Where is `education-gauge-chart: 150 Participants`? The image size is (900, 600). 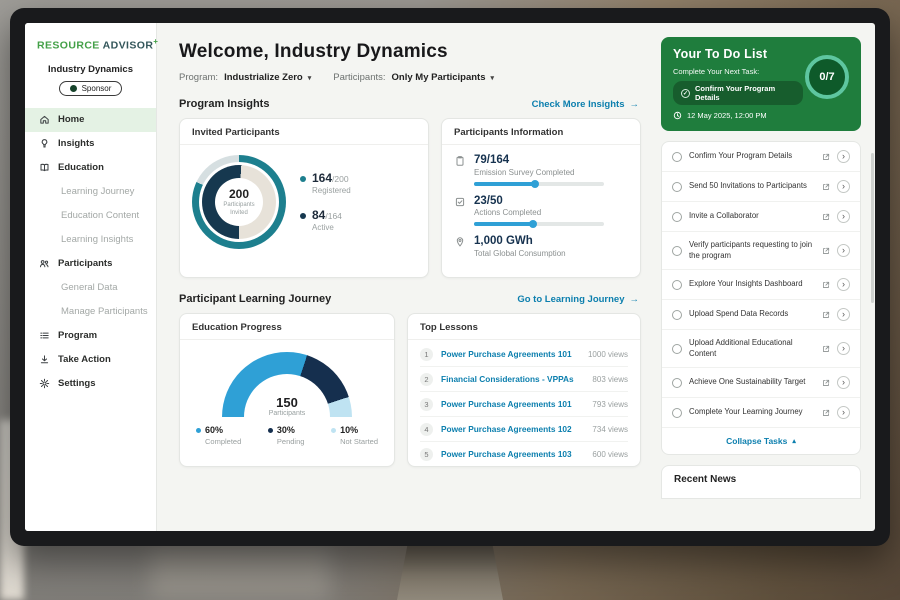 education-gauge-chart: 150 Participants is located at coordinates (287, 384).